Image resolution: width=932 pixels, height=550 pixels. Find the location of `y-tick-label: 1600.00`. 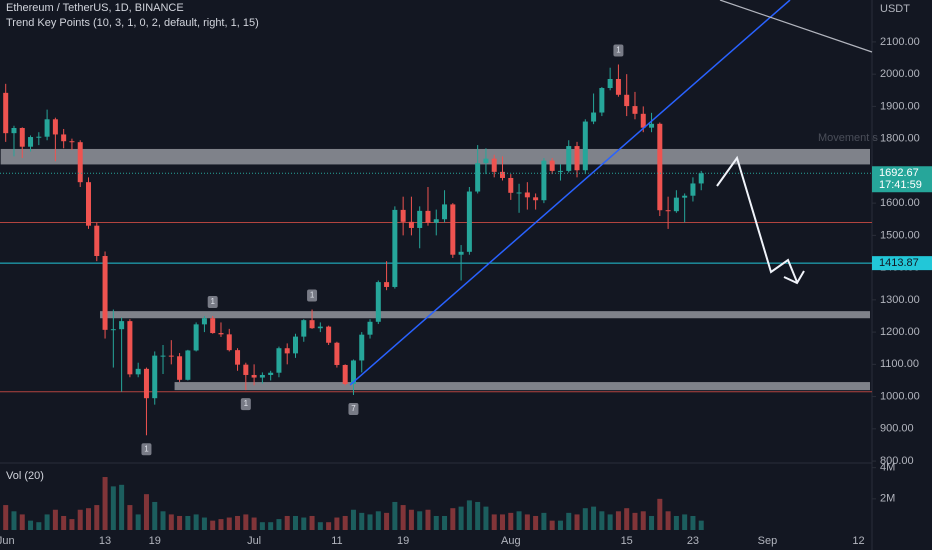

y-tick-label: 1600.00 is located at coordinates (900, 203).